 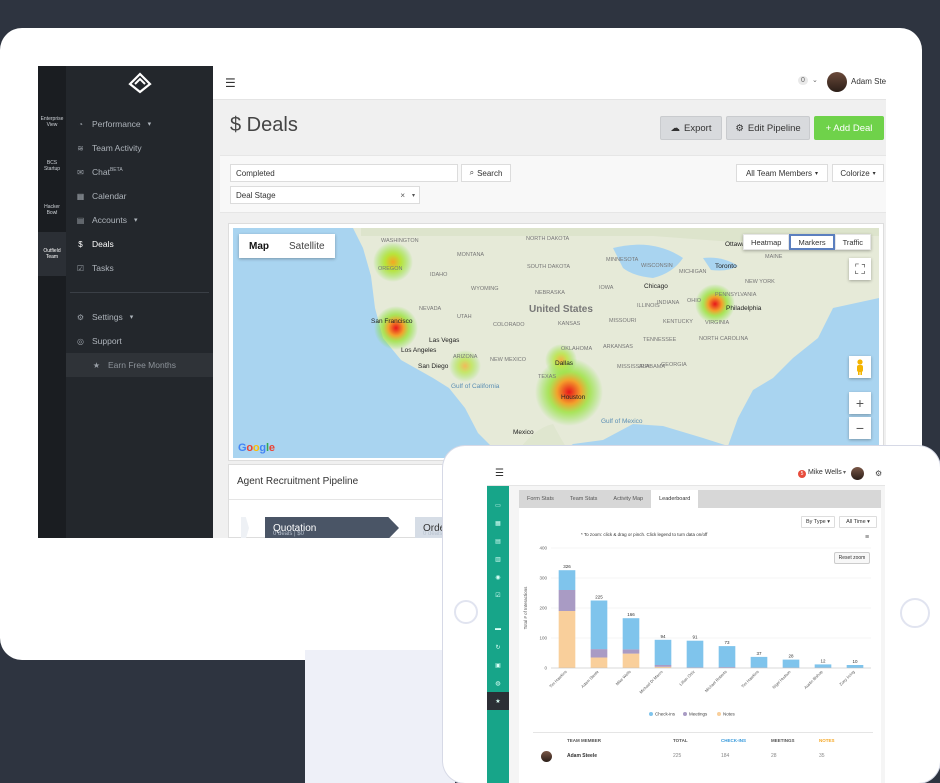 What do you see at coordinates (498, 541) in the screenshot?
I see `rail-icon: ▤` at bounding box center [498, 541].